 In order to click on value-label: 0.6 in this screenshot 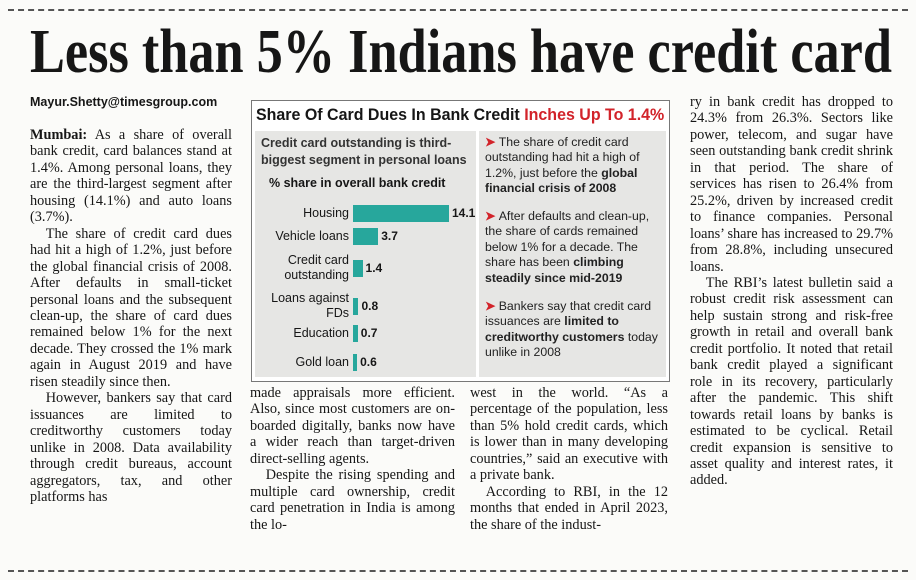, I will do `click(368, 362)`.